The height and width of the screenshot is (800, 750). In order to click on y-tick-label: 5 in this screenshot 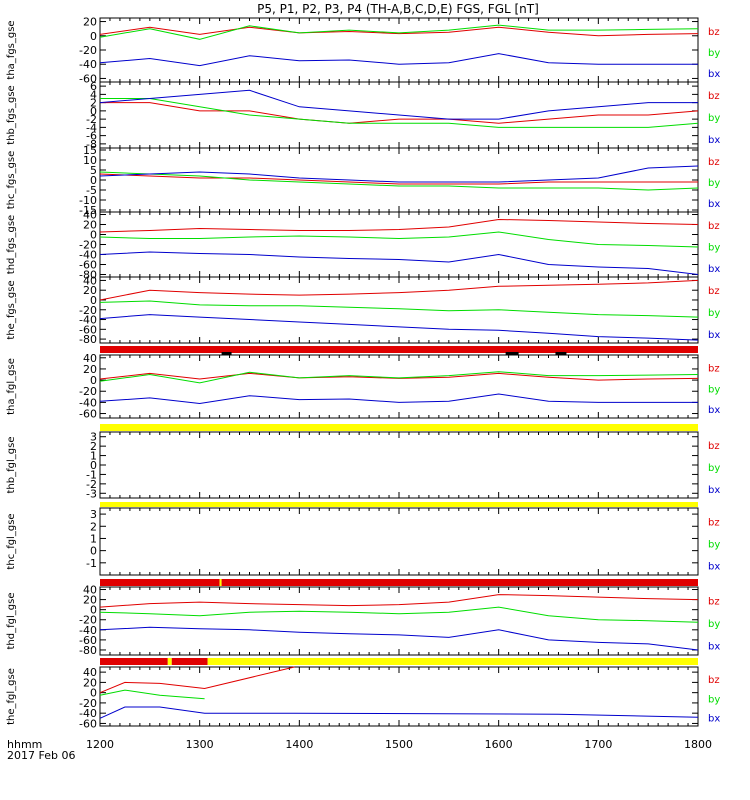, I will do `click(93, 170)`.